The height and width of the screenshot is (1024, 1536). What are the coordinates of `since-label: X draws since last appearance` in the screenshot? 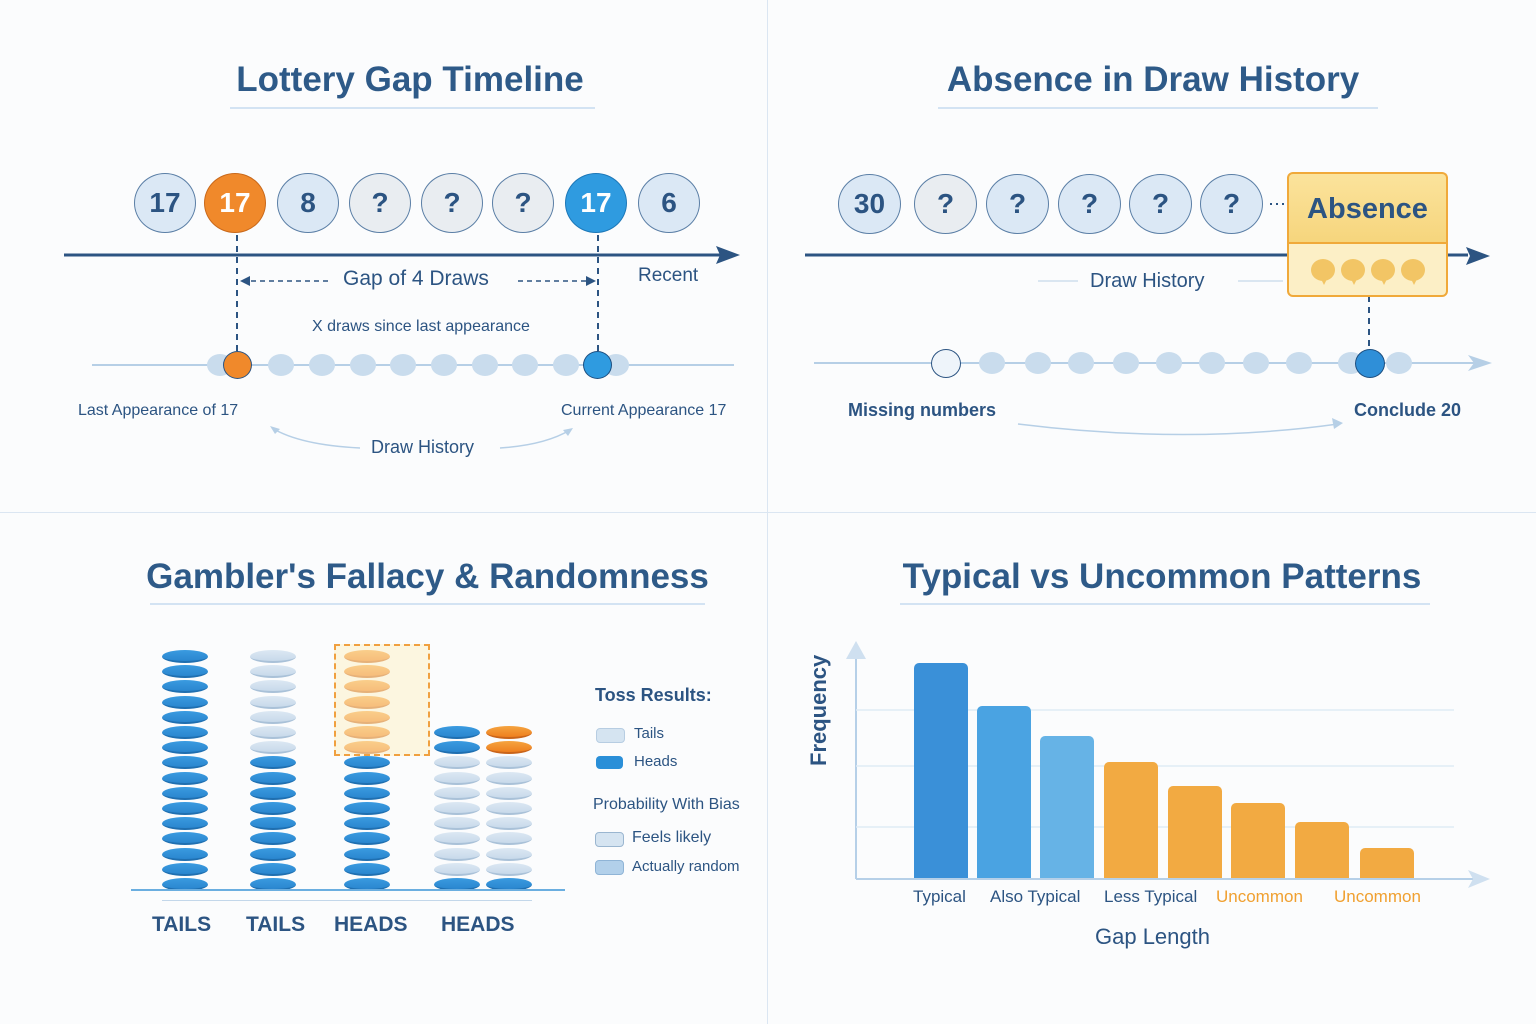 It's located at (421, 326).